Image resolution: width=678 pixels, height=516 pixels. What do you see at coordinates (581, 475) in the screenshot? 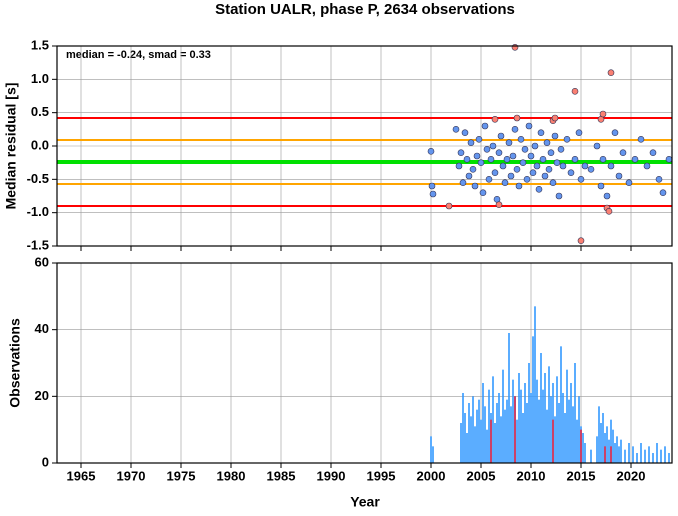
I see `x-tick-label: 2015` at bounding box center [581, 475].